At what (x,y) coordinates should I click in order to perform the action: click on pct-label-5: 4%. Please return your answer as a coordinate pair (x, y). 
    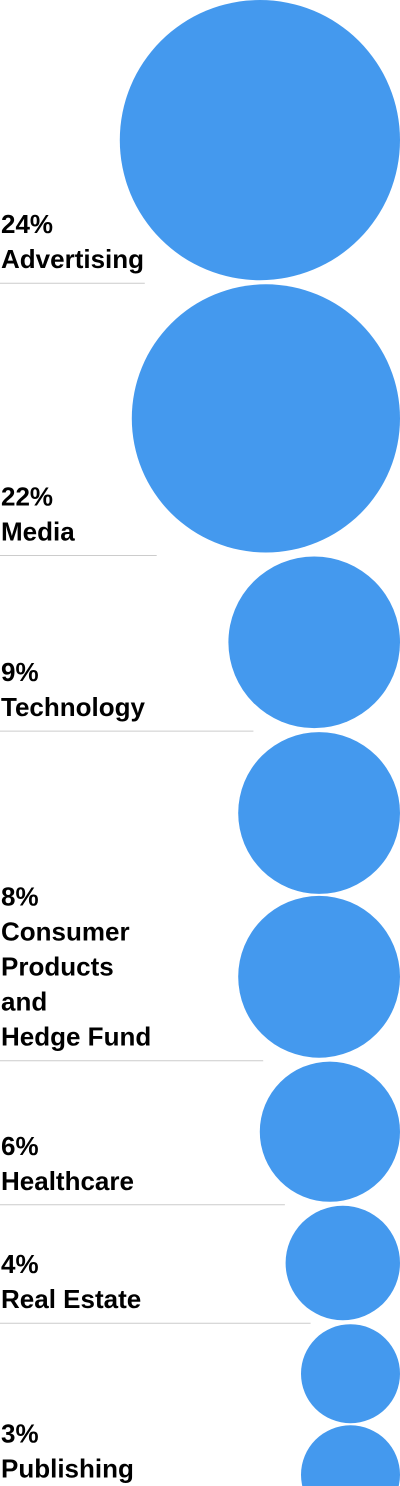
    Looking at the image, I should click on (20, 1264).